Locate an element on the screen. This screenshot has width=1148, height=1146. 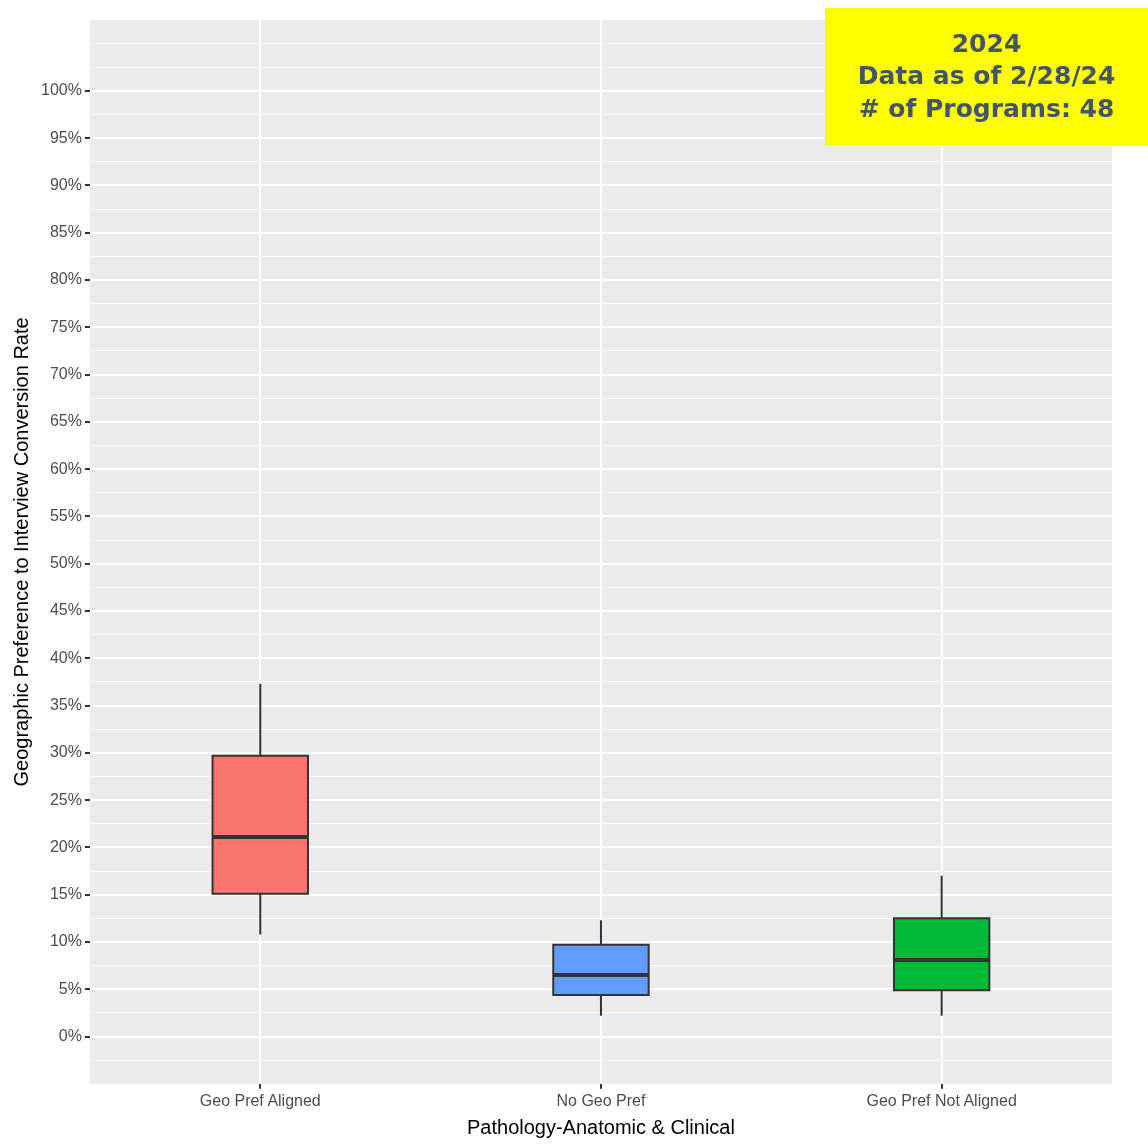
x-axis-title: Pathology-Anatomic & Clinical is located at coordinates (601, 1126).